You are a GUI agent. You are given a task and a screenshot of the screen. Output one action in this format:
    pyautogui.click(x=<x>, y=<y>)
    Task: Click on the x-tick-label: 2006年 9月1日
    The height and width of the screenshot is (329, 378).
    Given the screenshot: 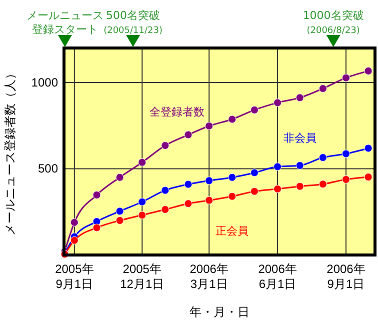 What is the action you would take?
    pyautogui.click(x=346, y=276)
    